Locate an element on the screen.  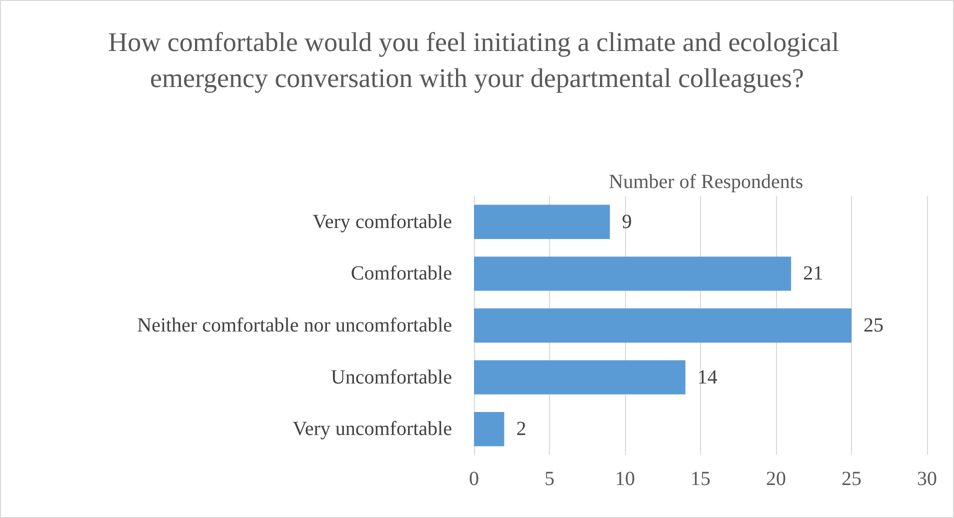
x-tick-label: 20 is located at coordinates (776, 479).